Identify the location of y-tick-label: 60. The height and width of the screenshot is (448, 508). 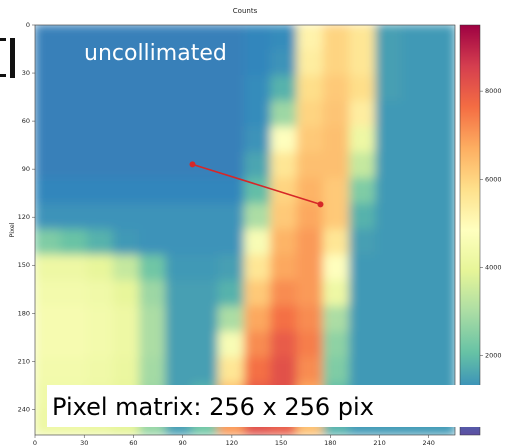
(26, 121).